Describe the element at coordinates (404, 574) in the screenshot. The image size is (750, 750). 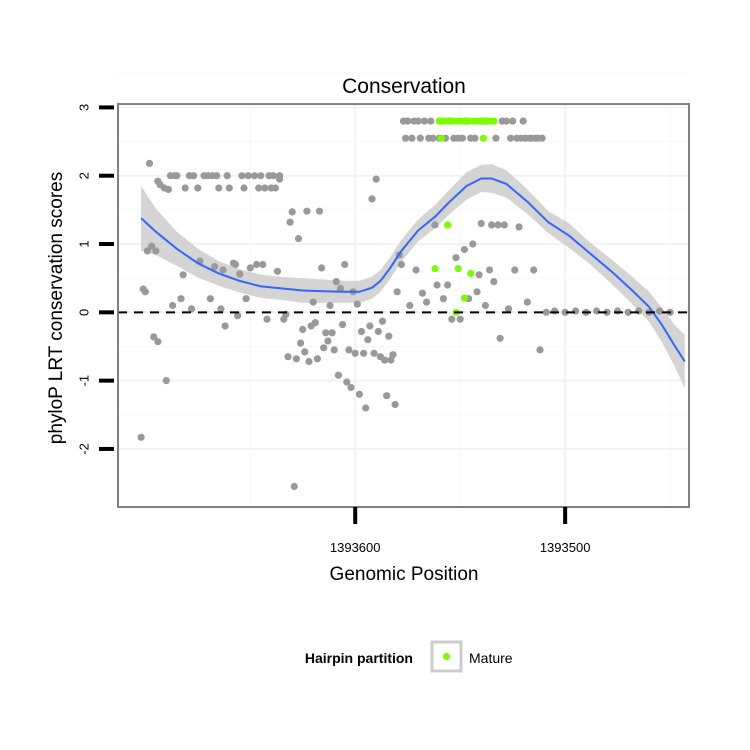
I see `x-axis-label: Genomic Position` at that location.